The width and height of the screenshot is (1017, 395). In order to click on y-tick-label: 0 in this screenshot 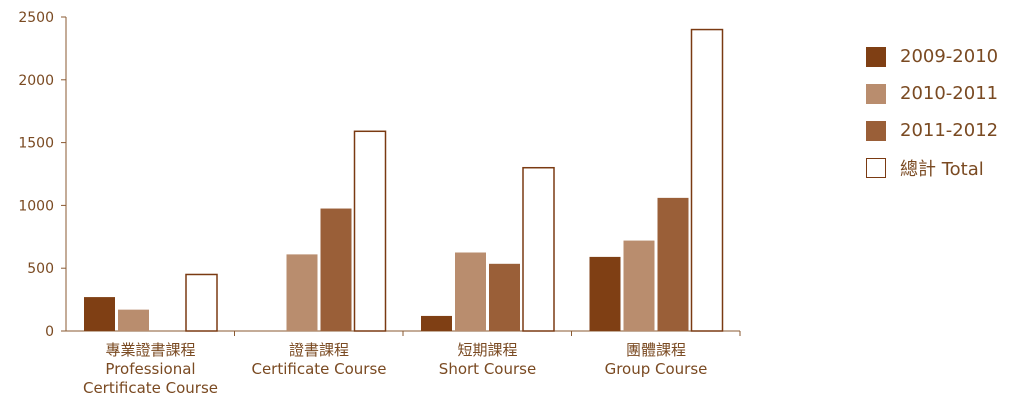, I will do `click(49, 332)`.